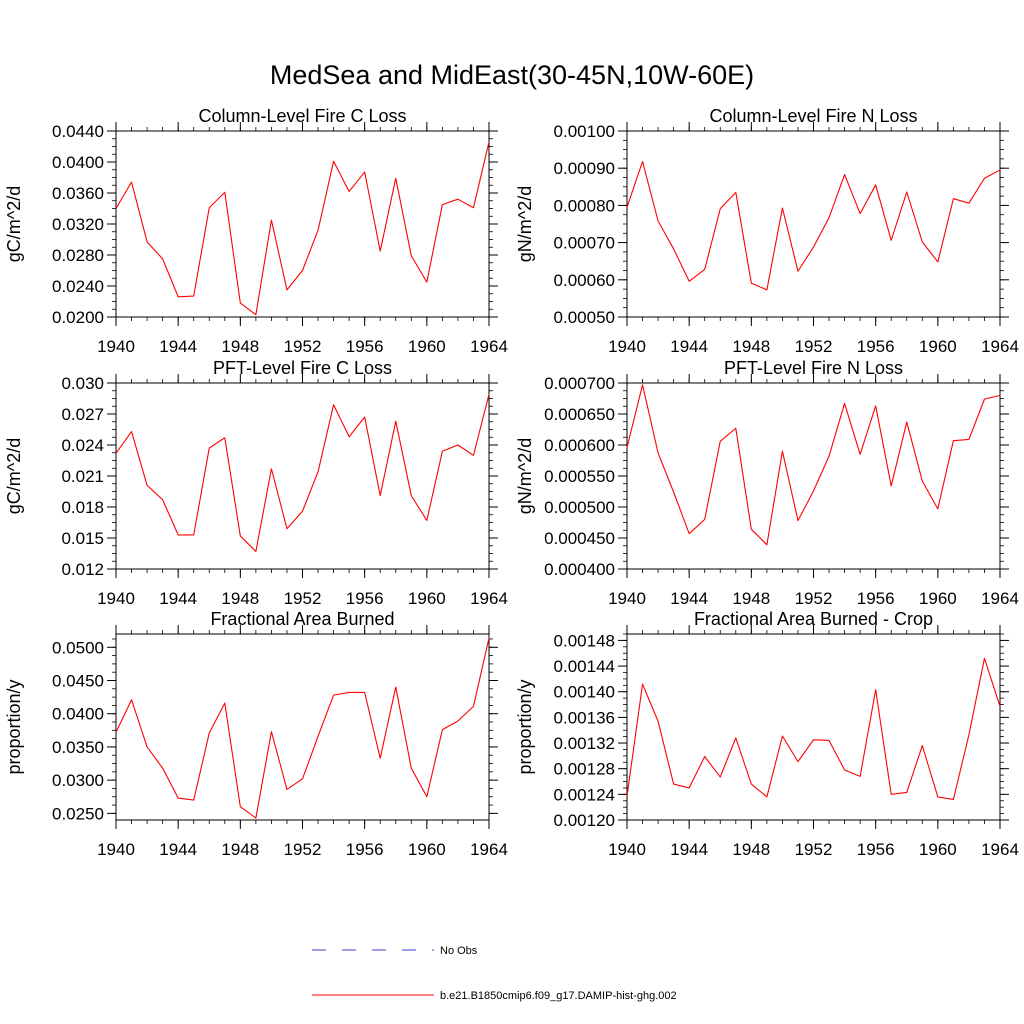 This screenshot has width=1024, height=1024. I want to click on y-tick-label: 0.0500, so click(78, 647).